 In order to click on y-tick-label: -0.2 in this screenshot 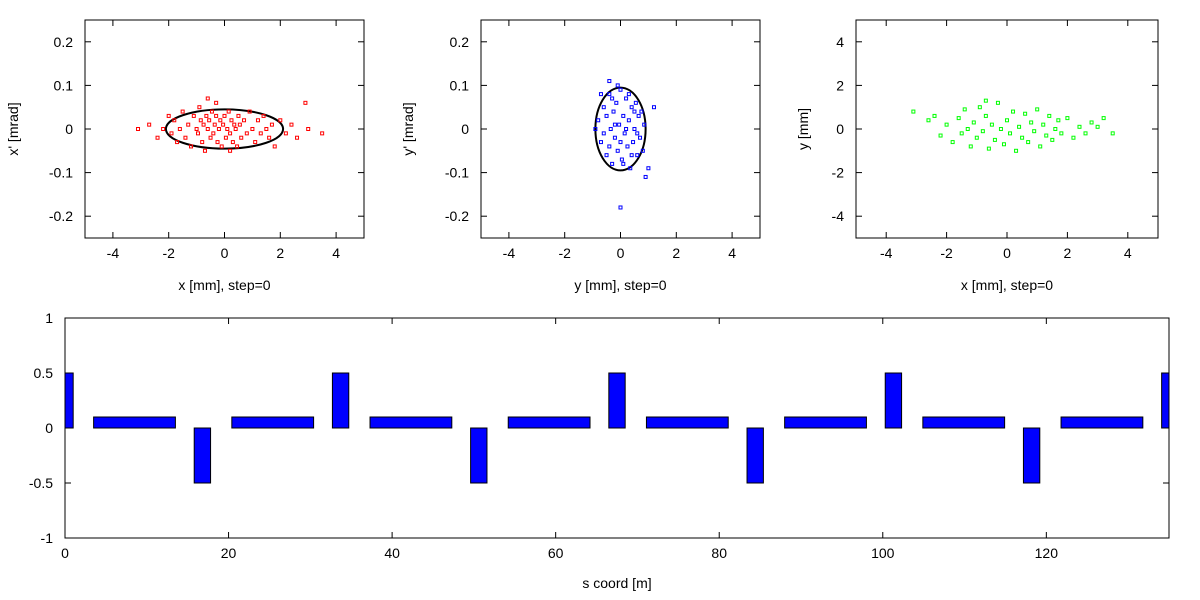, I will do `click(61, 216)`.